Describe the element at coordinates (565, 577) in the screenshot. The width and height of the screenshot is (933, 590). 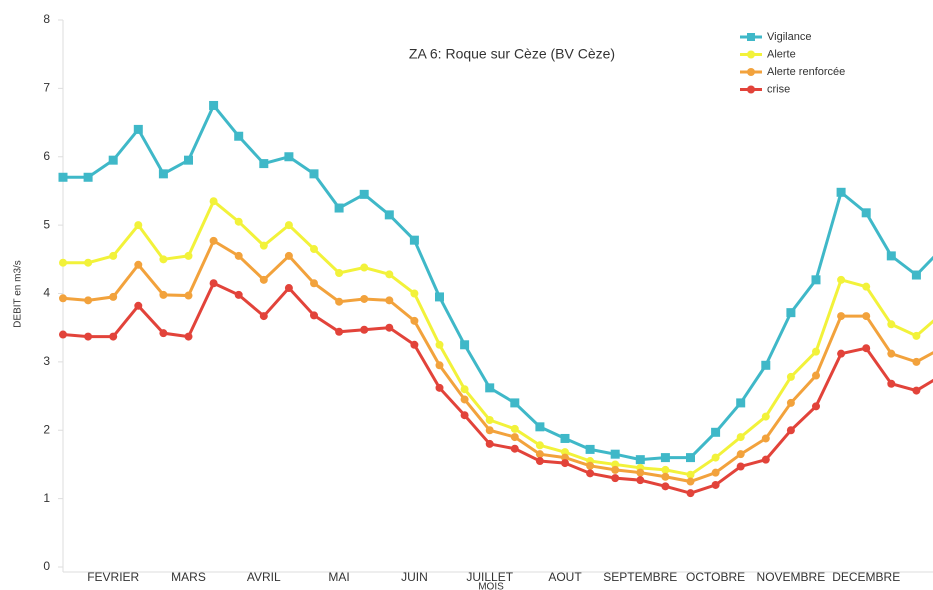
I see `x-tick-label: AOUT` at that location.